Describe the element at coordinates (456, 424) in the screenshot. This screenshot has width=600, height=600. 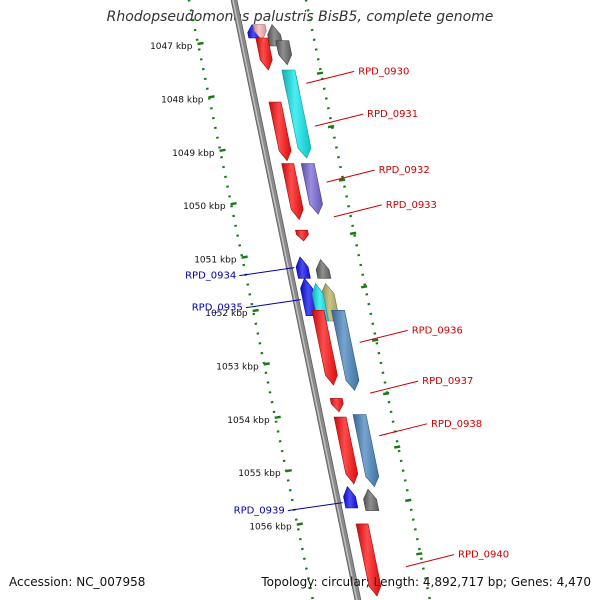
I see `gene-label: RPD_0938` at that location.